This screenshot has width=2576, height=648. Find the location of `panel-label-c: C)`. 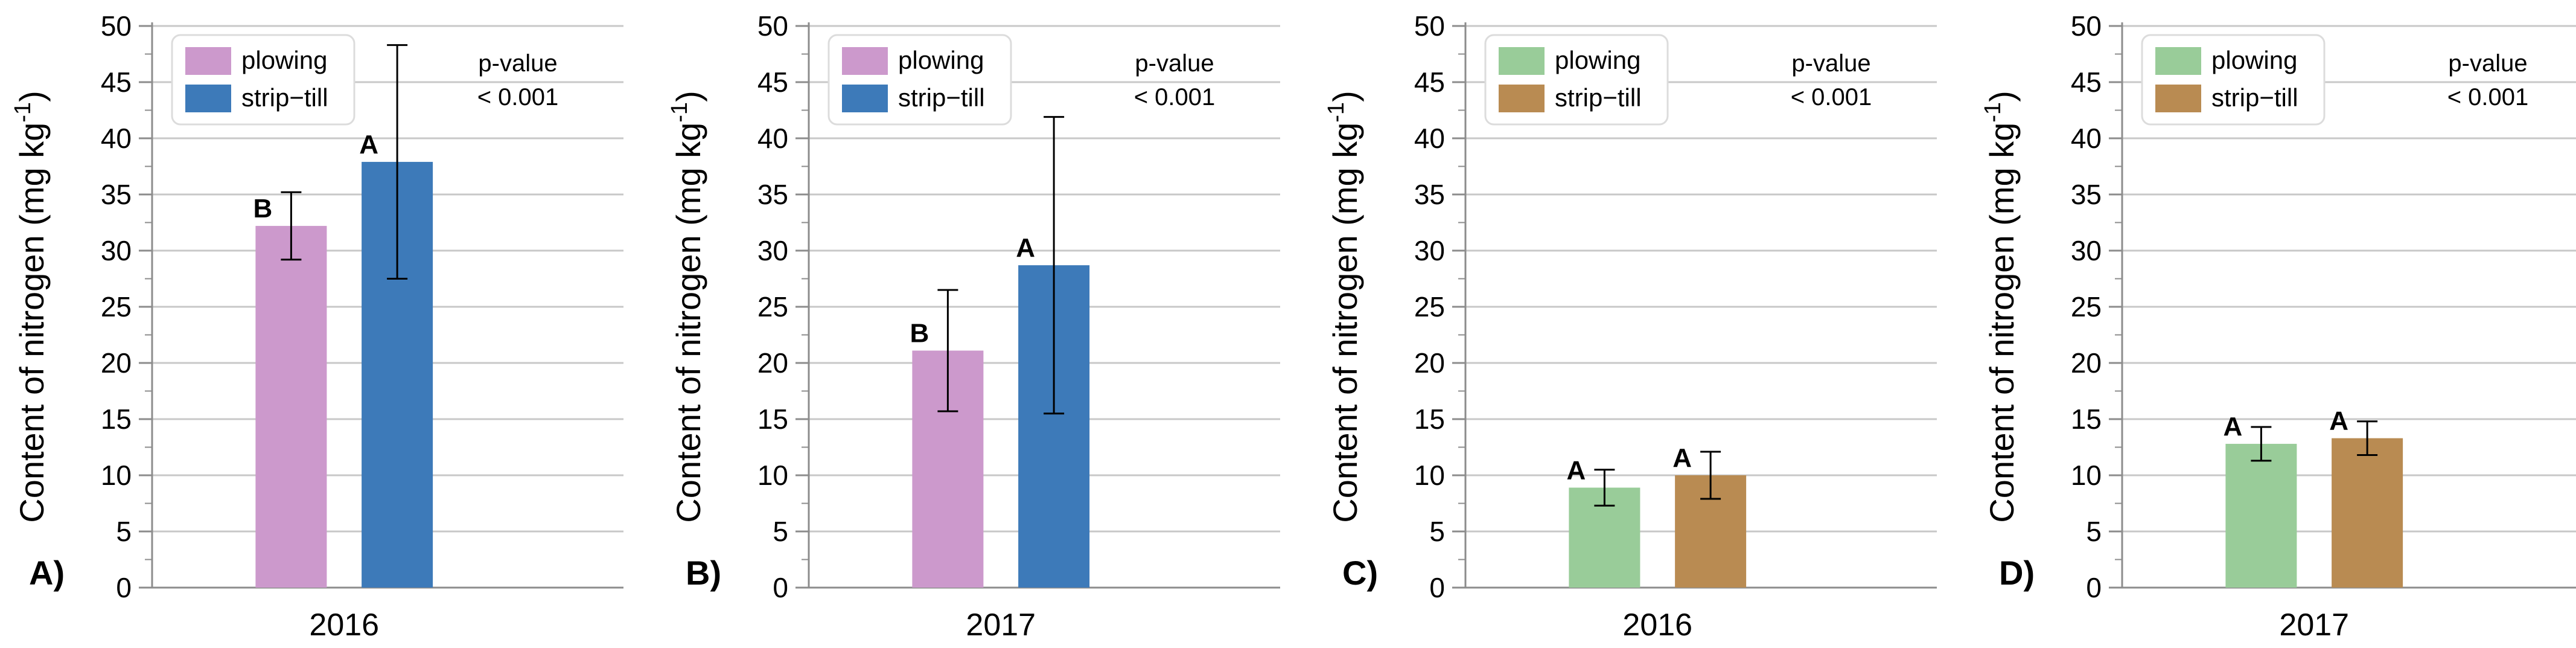

panel-label-c: C) is located at coordinates (1360, 573).